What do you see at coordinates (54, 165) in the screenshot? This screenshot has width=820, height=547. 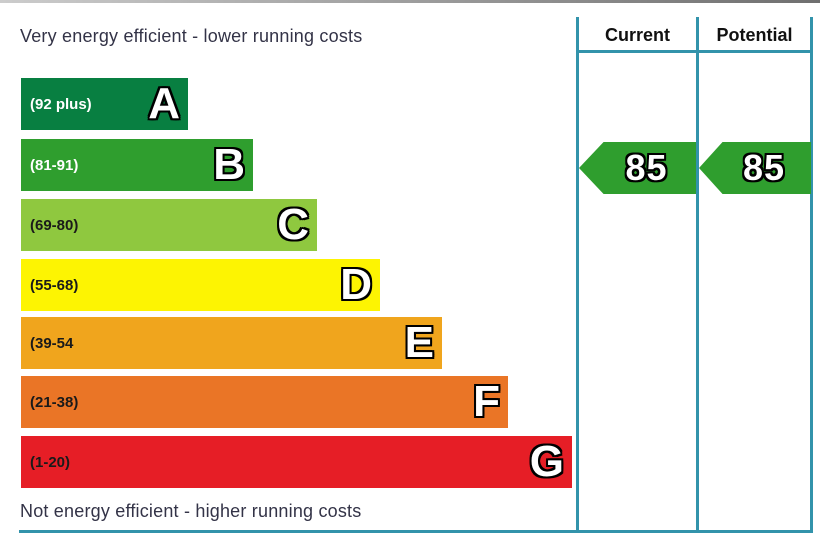 I see `band-range-label: (81-91)` at bounding box center [54, 165].